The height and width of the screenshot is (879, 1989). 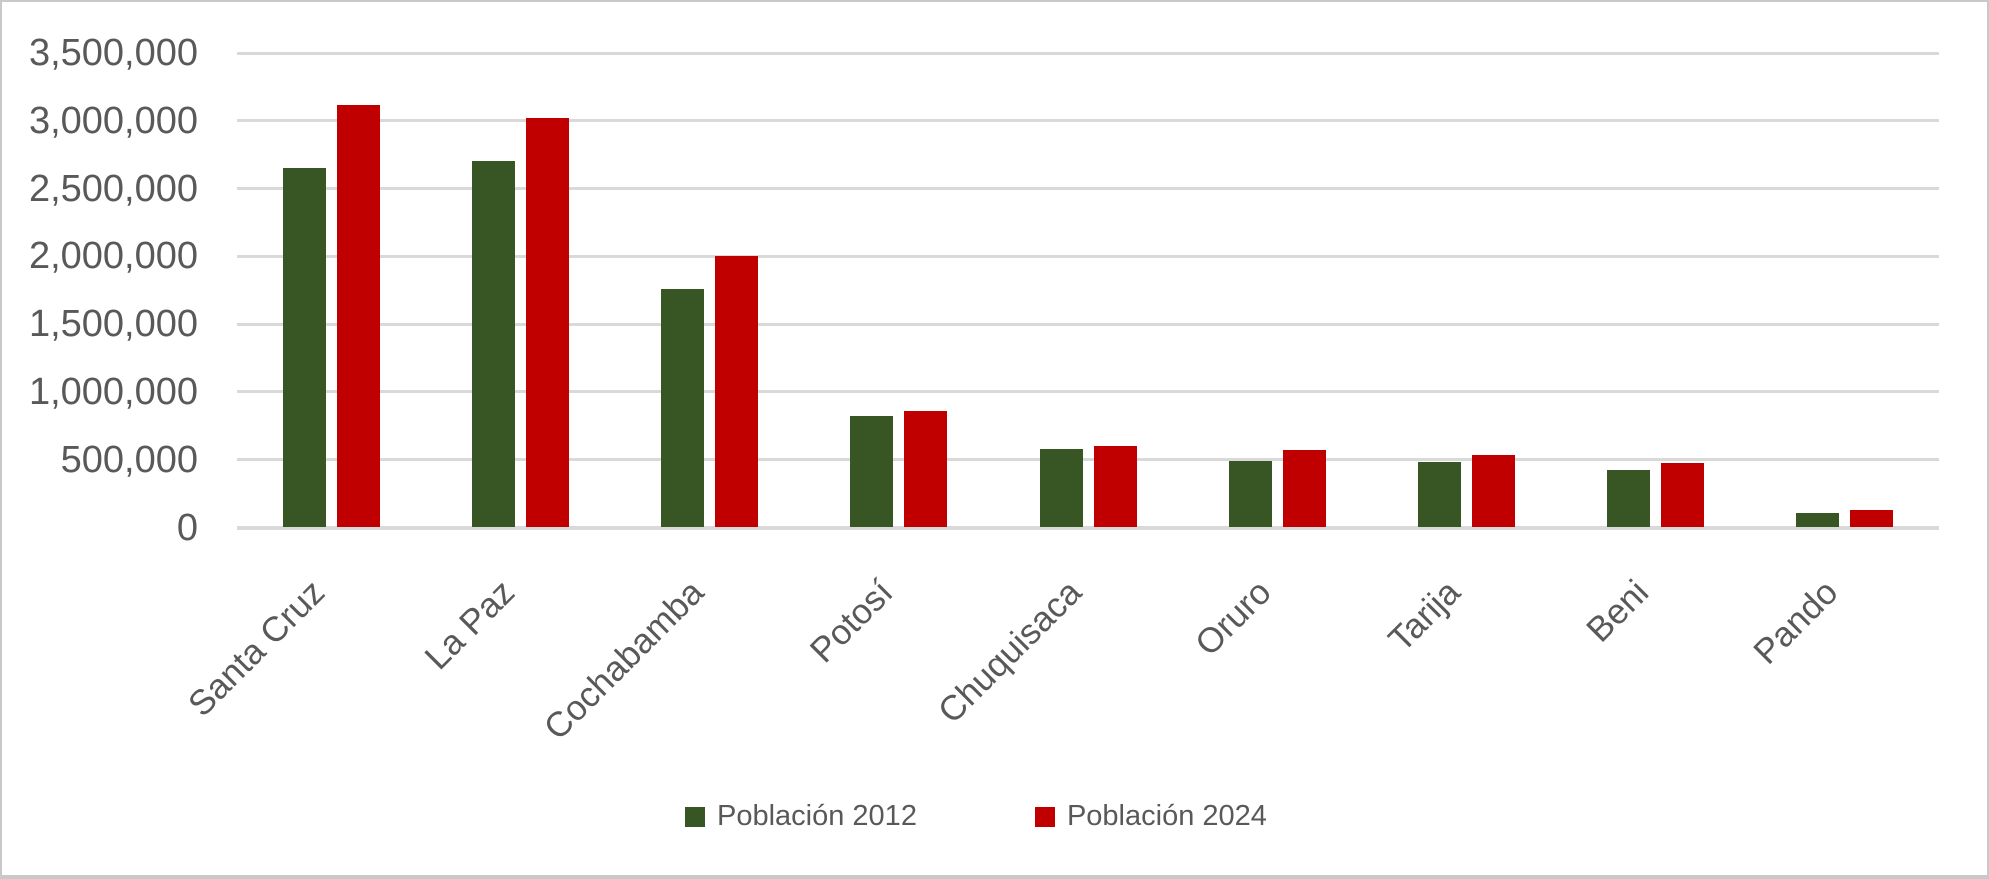 What do you see at coordinates (851, 621) in the screenshot?
I see `category-label-text: Potosí` at bounding box center [851, 621].